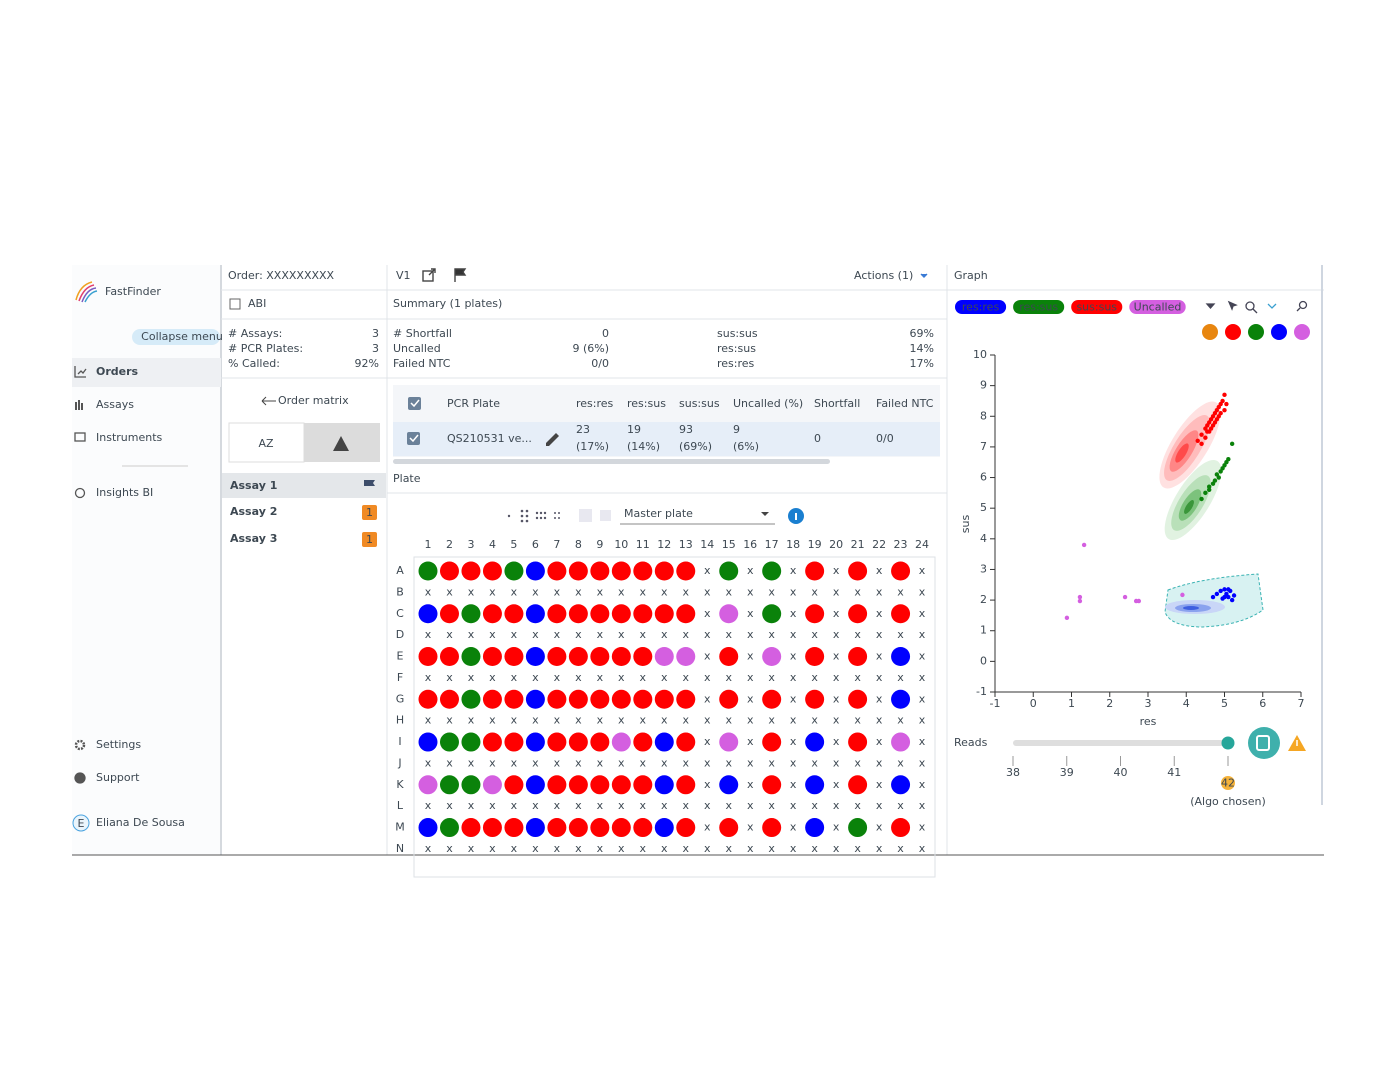 This screenshot has width=1396, height=1080. I want to click on nav-item: Orders, so click(117, 371).